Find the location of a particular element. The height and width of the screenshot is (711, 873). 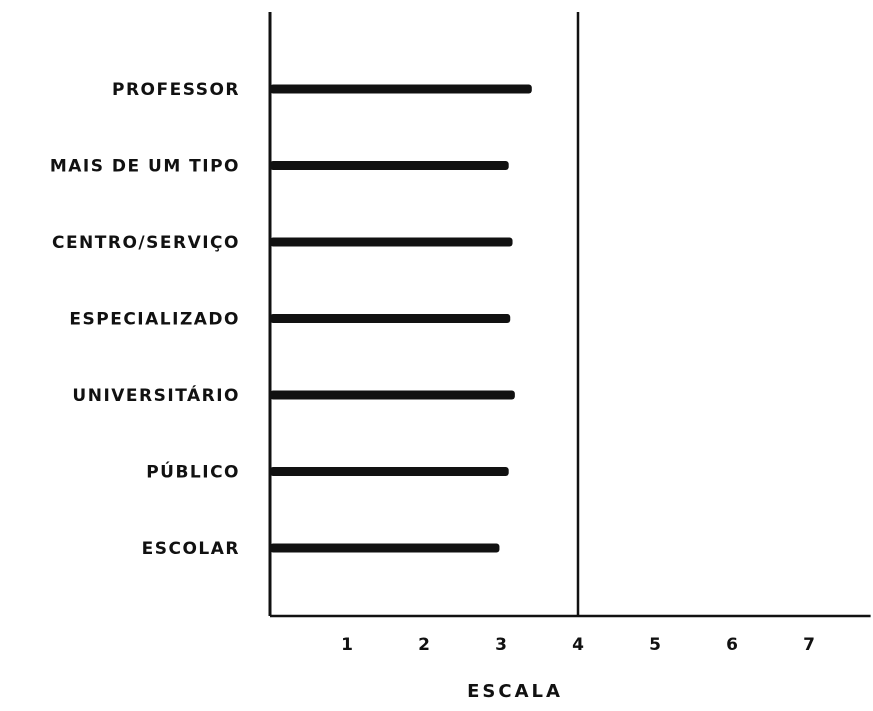

x-tick-label-6: 6 is located at coordinates (732, 645).